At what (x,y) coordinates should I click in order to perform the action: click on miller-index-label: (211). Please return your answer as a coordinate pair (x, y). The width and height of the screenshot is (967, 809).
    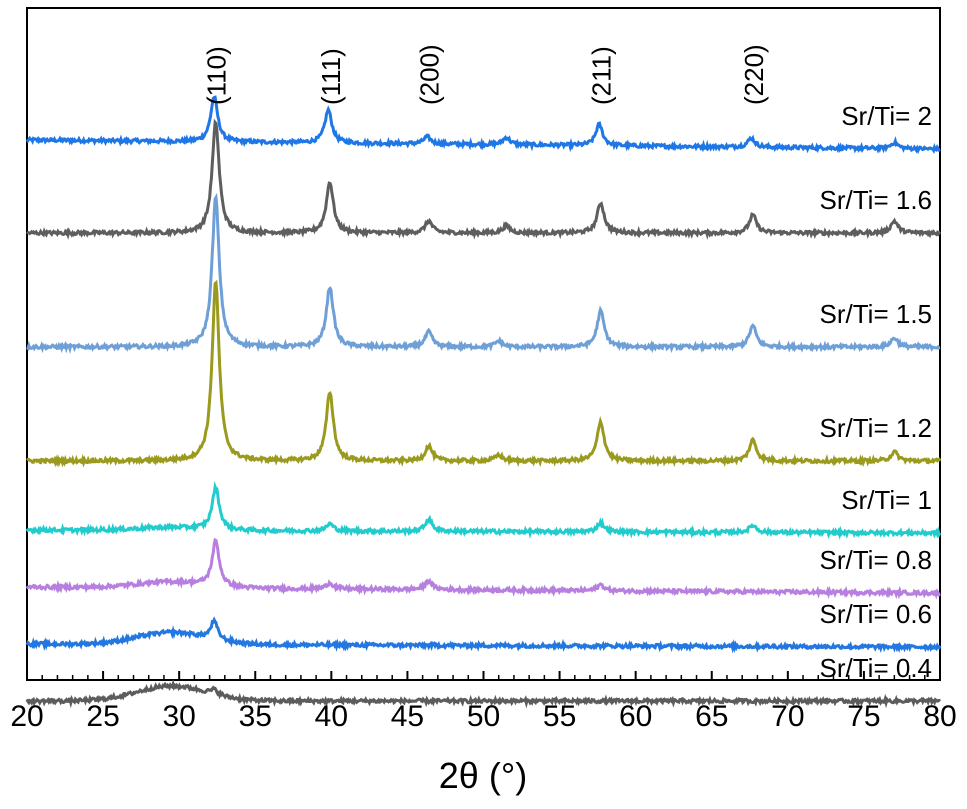
    Looking at the image, I should click on (602, 75).